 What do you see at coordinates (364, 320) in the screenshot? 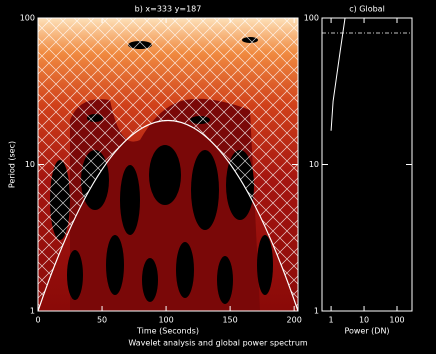
I see `x-tick-label: 10` at bounding box center [364, 320].